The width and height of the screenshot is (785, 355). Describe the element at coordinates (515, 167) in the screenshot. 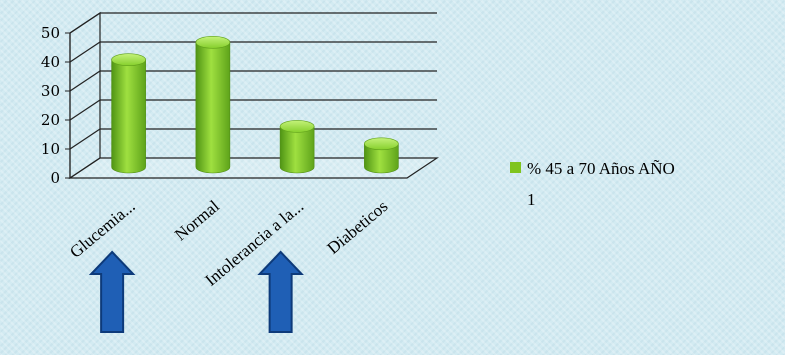

I see `legend-swatch` at that location.